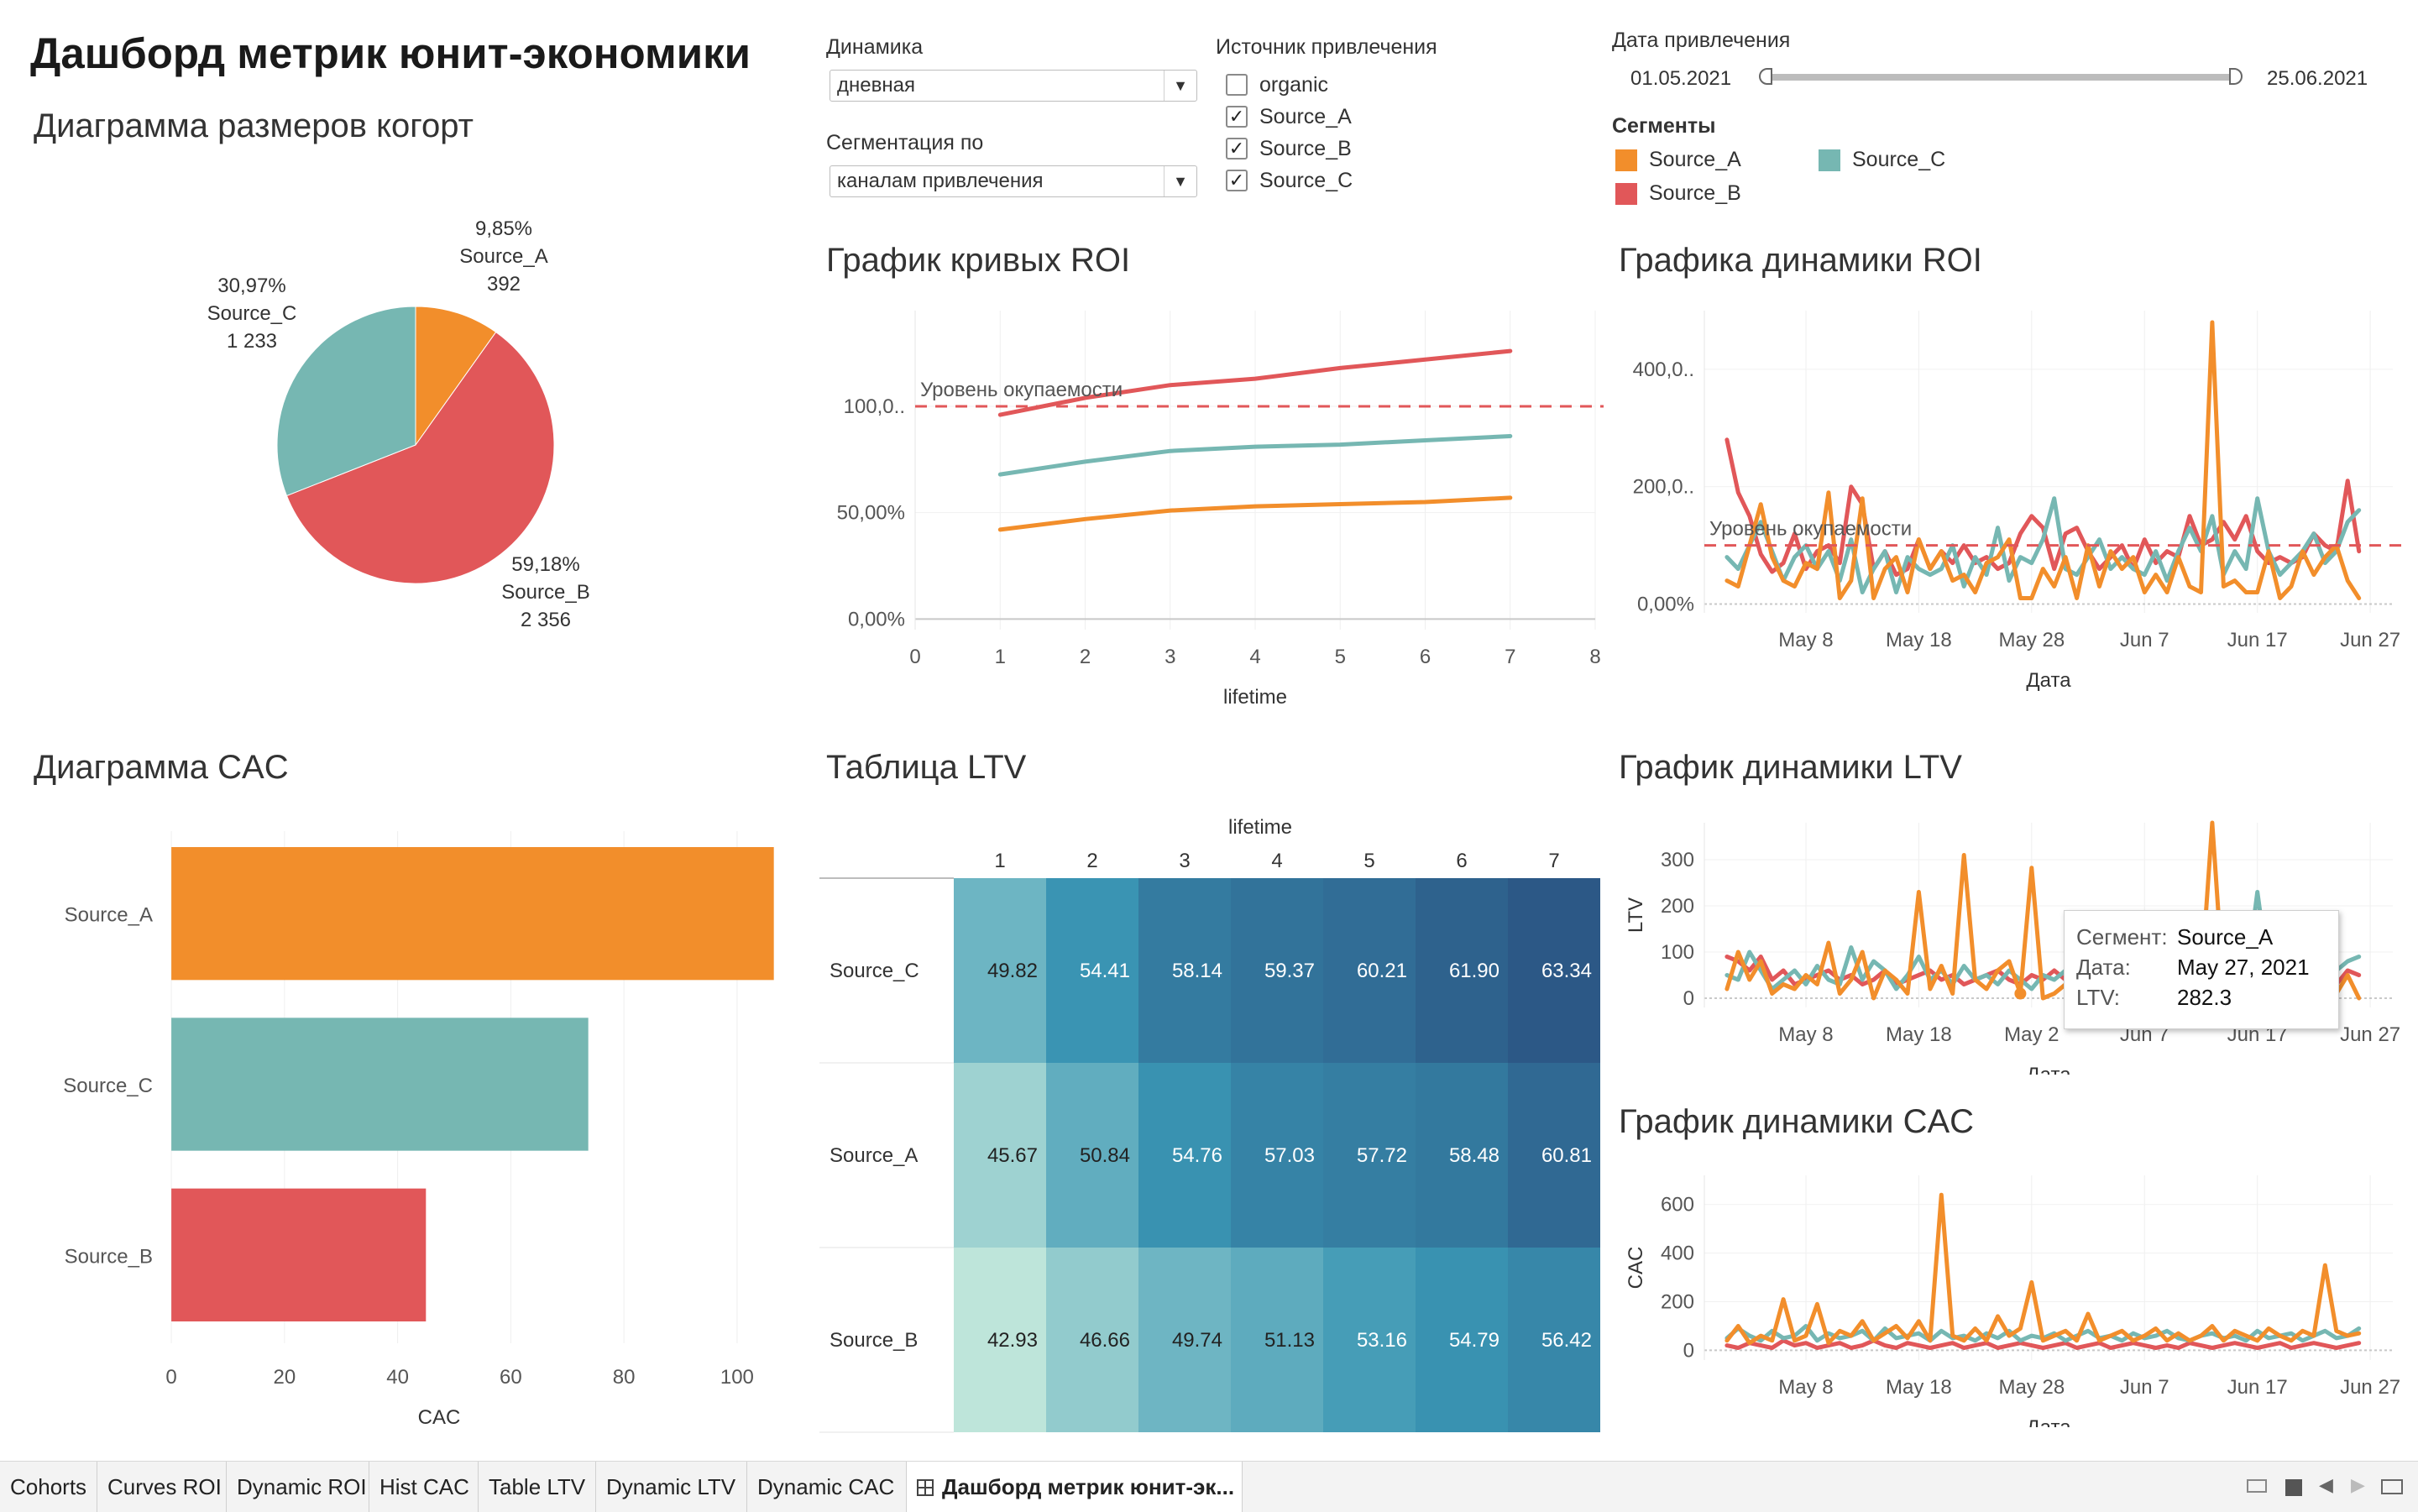 This screenshot has width=2418, height=1512. Describe the element at coordinates (1012, 971) in the screenshot. I see `cell-value: 49.82` at that location.